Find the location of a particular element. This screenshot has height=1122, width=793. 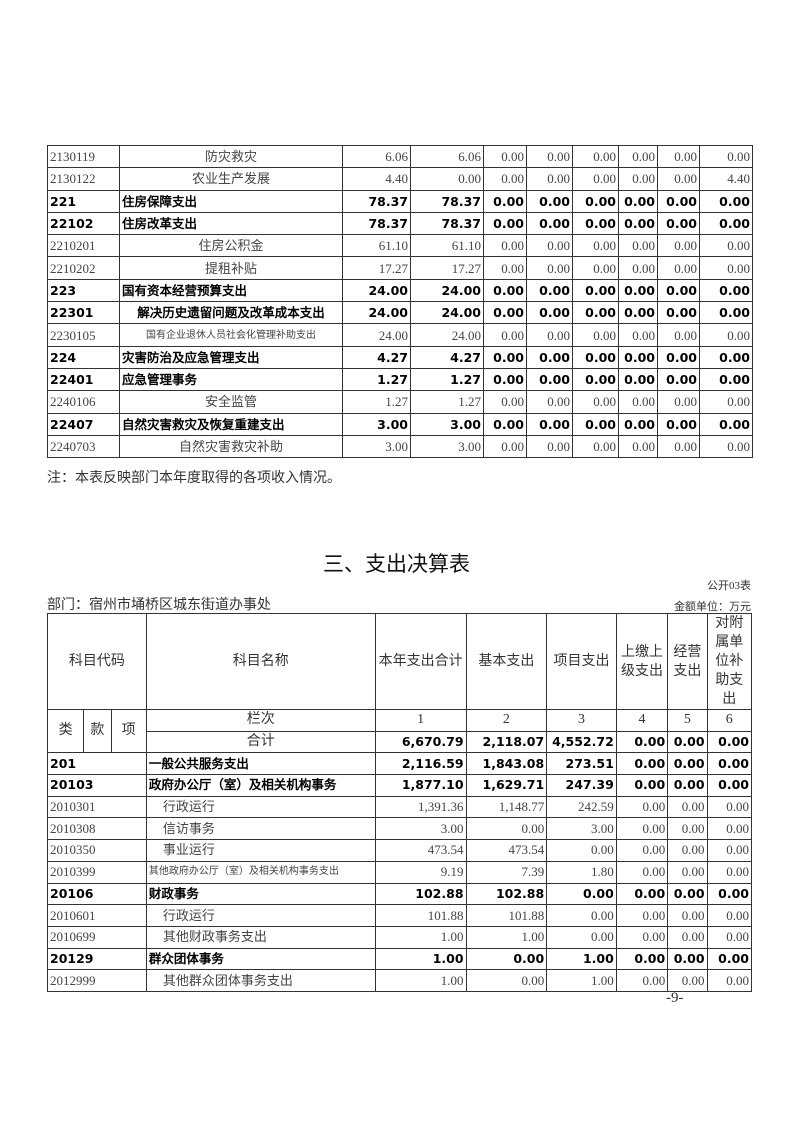

row-name: 其他财政事务支出 is located at coordinates (260, 937).